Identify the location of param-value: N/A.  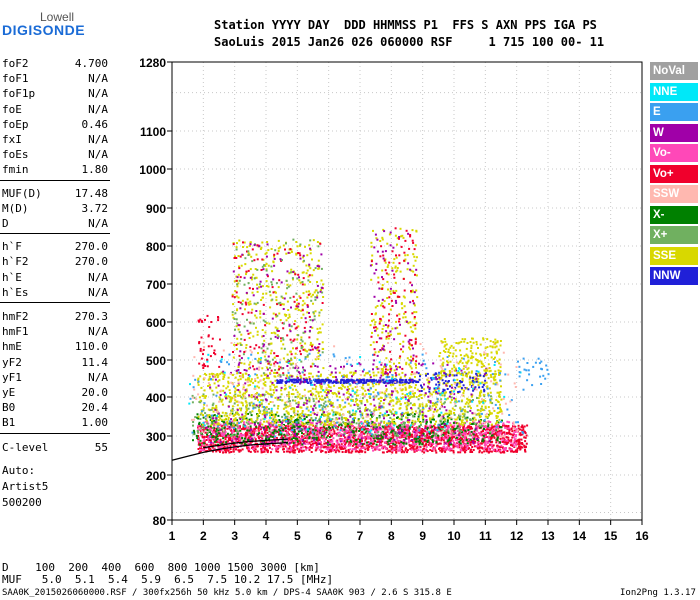
(98, 377).